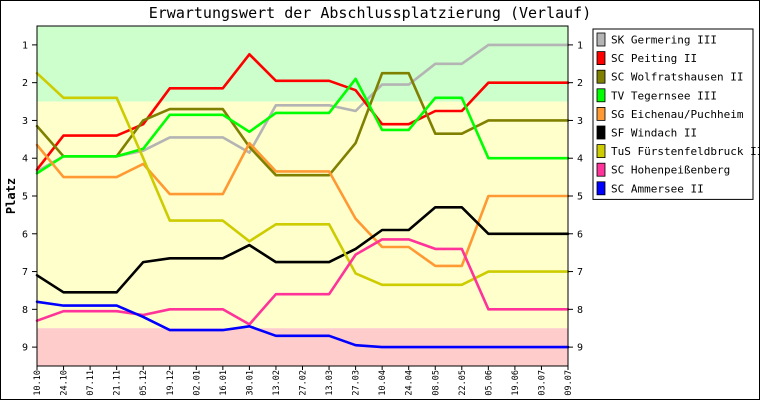 The width and height of the screenshot is (760, 400). I want to click on x-tick-label: 27.02, so click(304, 383).